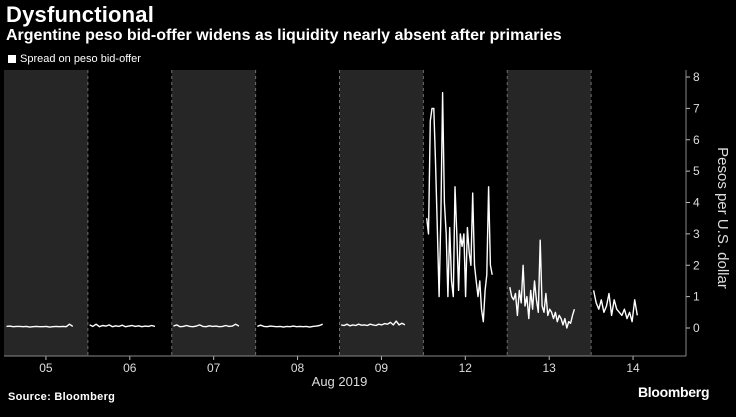 Image resolution: width=736 pixels, height=417 pixels. Describe the element at coordinates (345, 365) in the screenshot. I see `x-axis: 05 06 07 08 09 12 13 14` at that location.